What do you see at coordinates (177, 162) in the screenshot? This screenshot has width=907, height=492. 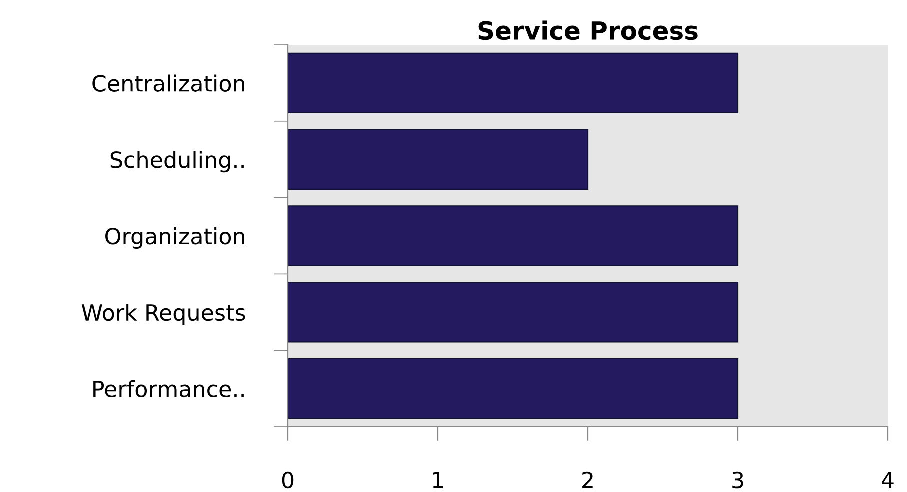 I see `y-tick-label: Scheduling..` at bounding box center [177, 162].